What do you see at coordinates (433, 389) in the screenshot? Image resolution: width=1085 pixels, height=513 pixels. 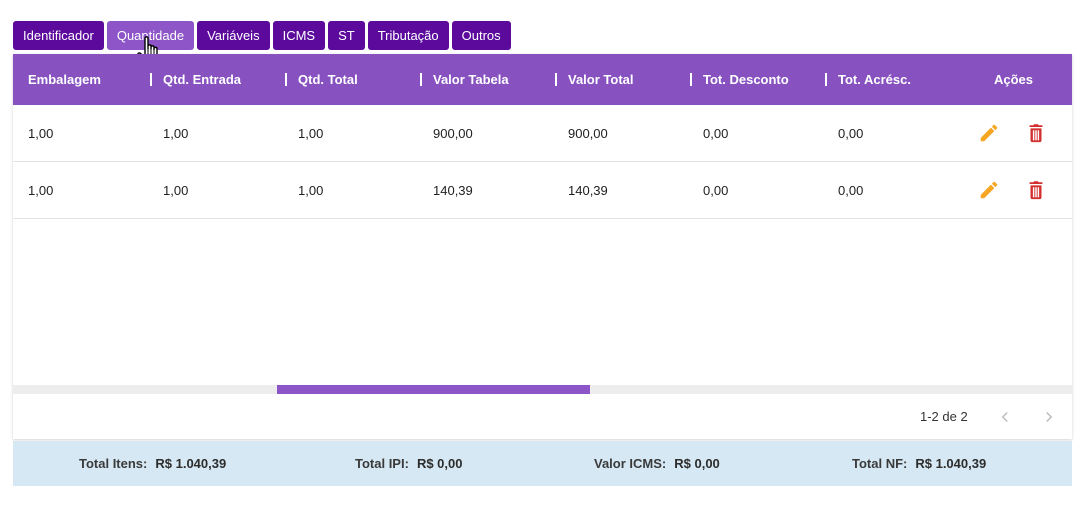 I see `scrollbar-thumb` at bounding box center [433, 389].